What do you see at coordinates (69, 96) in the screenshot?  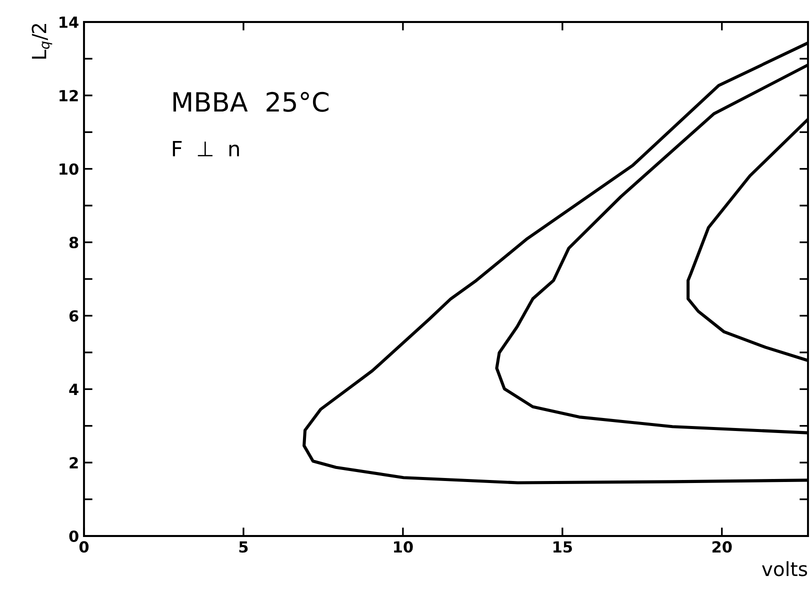 I see `y-tick-label: 12` at bounding box center [69, 96].